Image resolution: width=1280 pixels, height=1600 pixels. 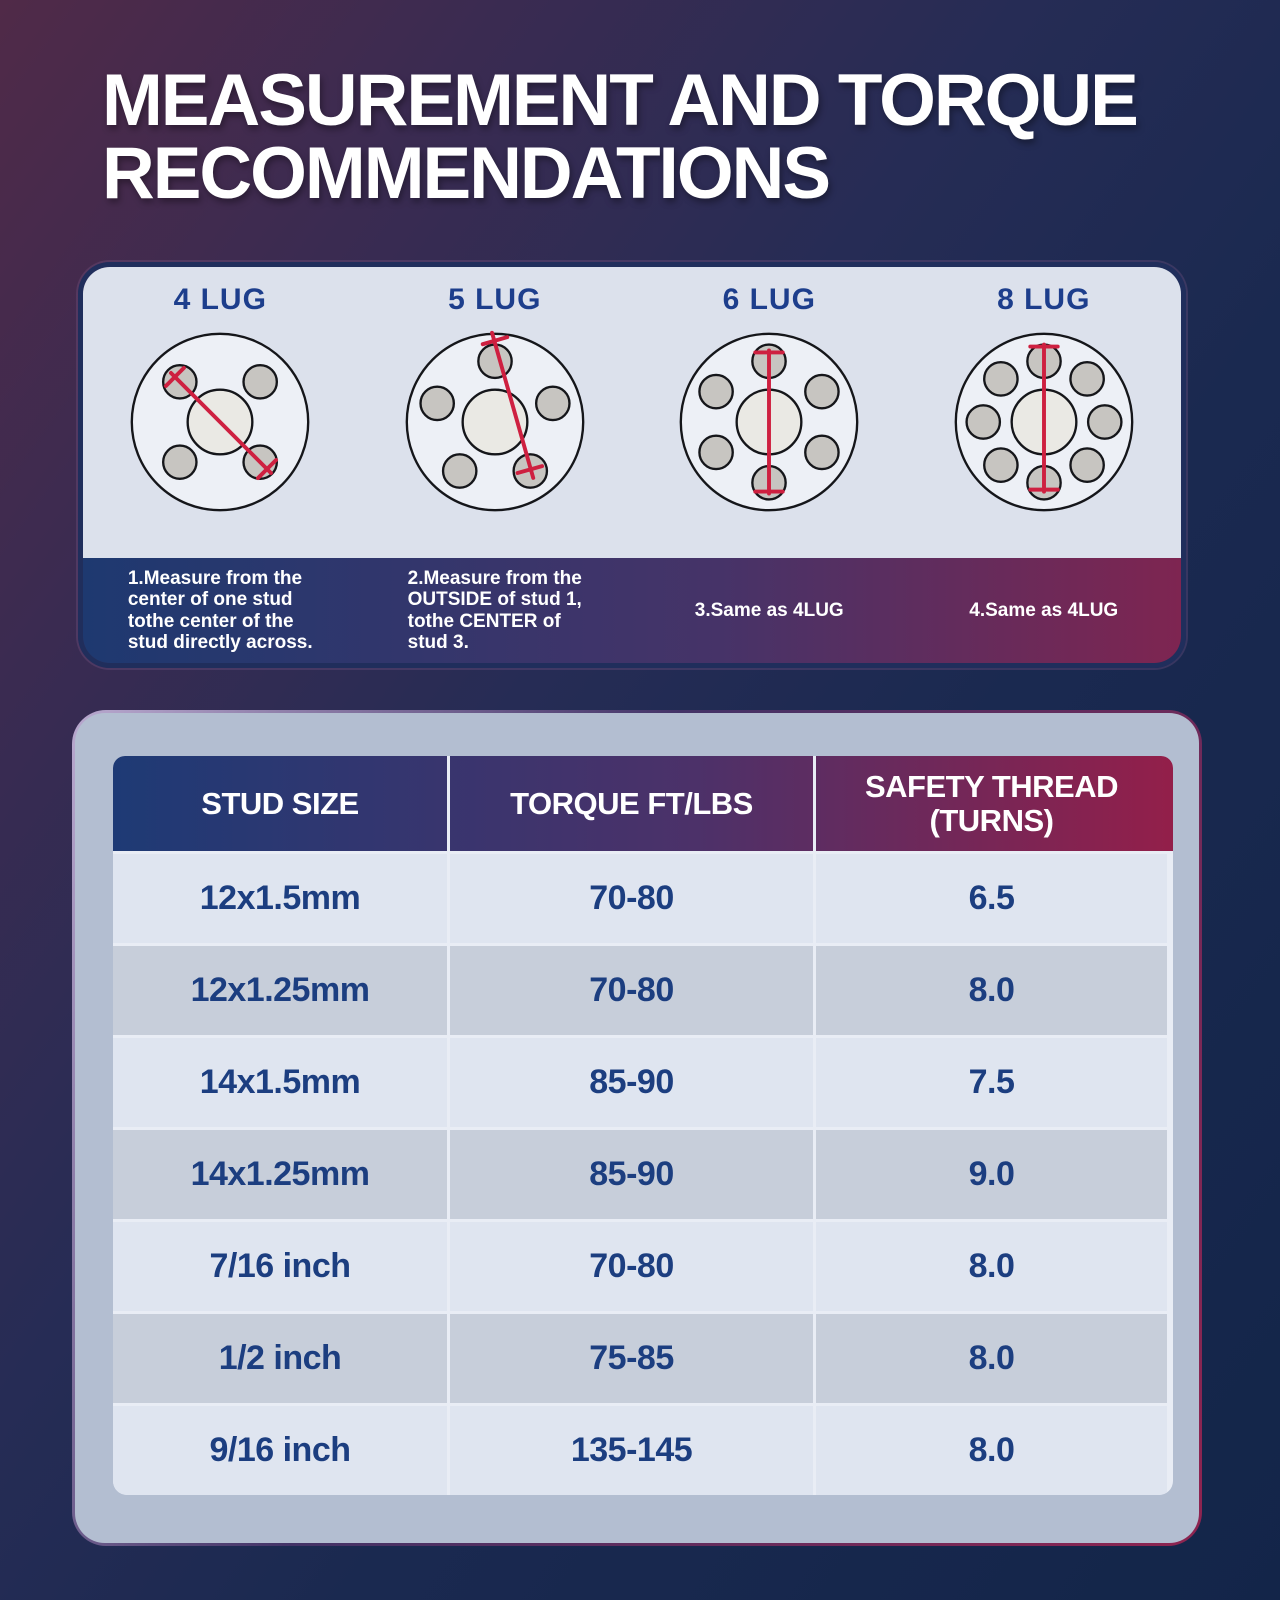 I want to click on table-row: 1/2 inch 75-85 8.0, so click(x=643, y=1358).